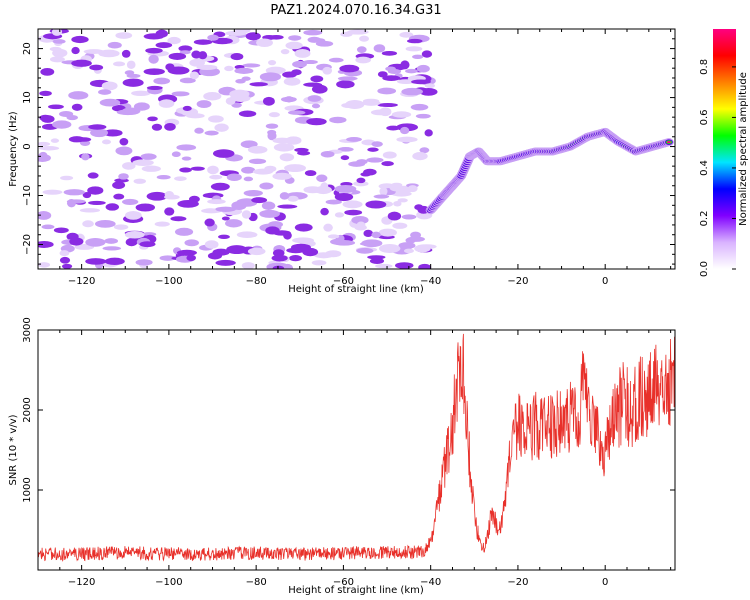 This screenshot has width=750, height=600. Describe the element at coordinates (27, 146) in the screenshot. I see `y-tick-label: 0` at that location.